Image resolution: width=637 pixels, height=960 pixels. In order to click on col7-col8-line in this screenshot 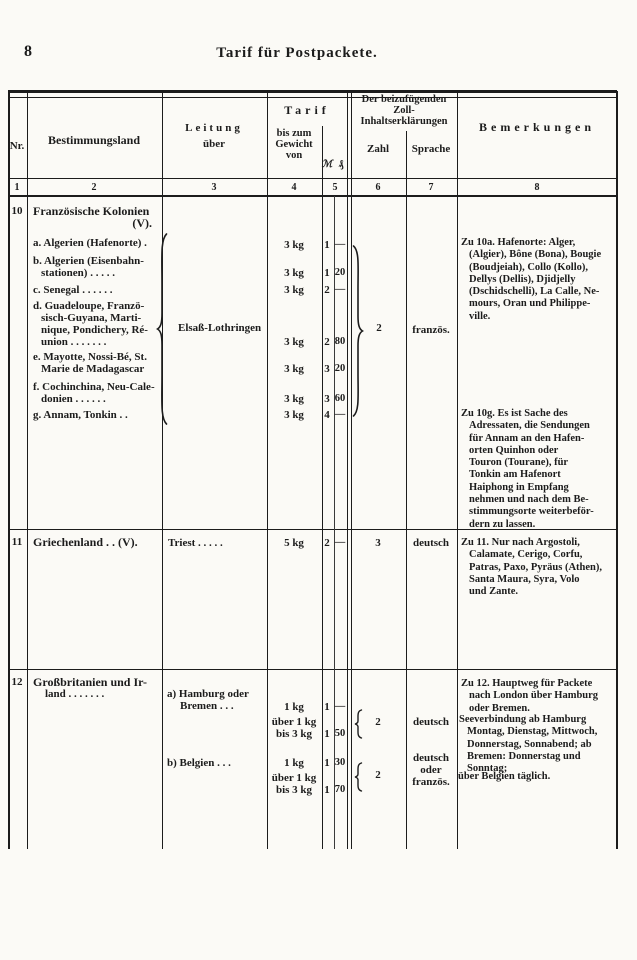, I will do `click(457, 470)`.